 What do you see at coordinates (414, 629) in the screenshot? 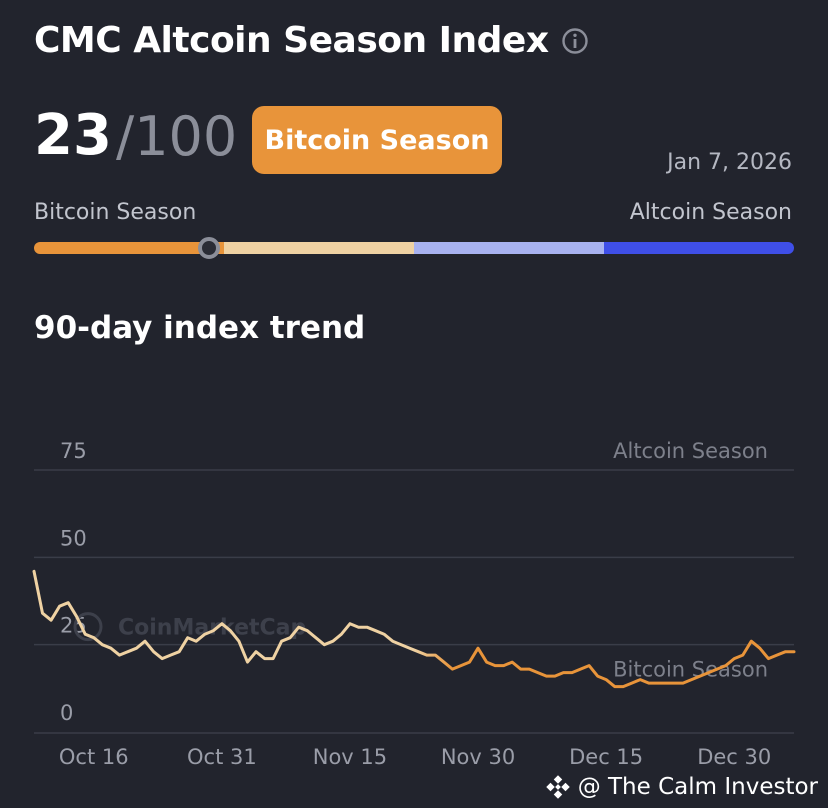
I see `index-trend-line` at bounding box center [414, 629].